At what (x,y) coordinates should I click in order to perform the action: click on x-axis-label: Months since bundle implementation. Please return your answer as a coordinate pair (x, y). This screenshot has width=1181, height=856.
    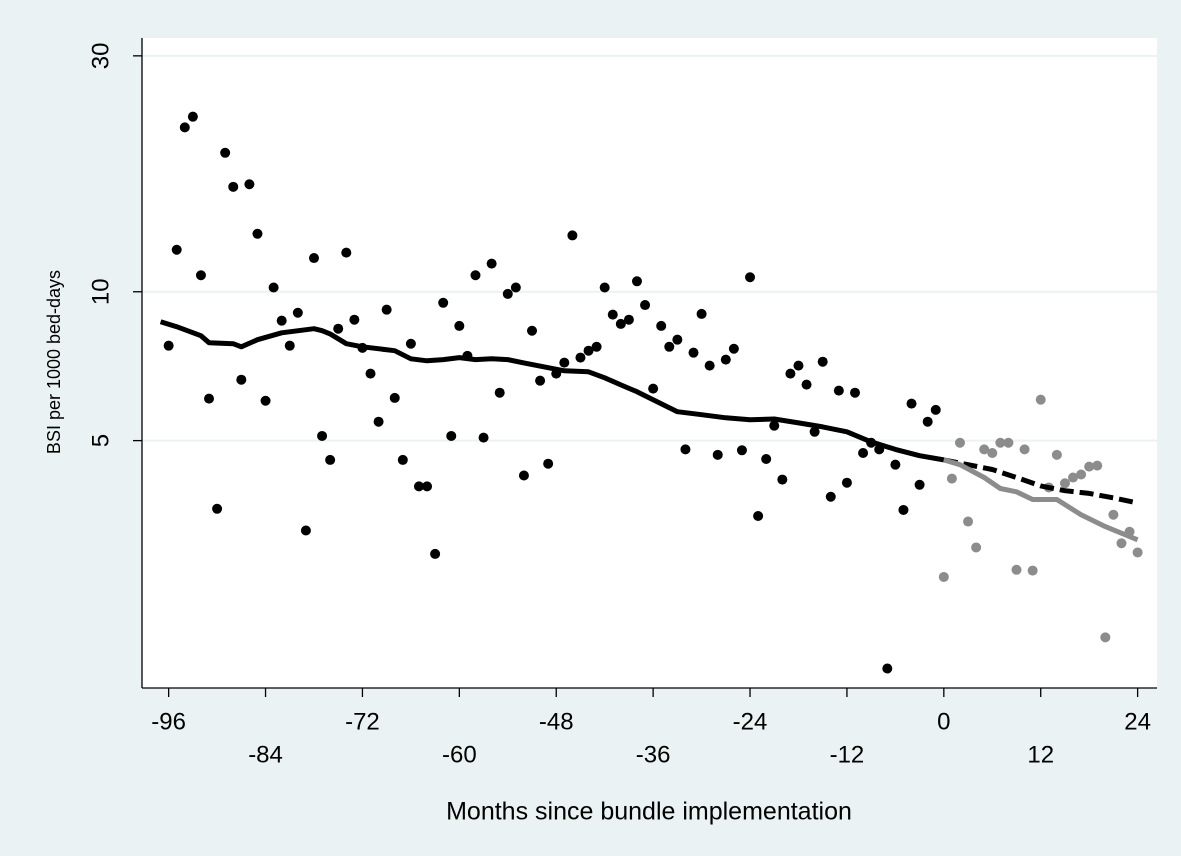
    Looking at the image, I should click on (649, 812).